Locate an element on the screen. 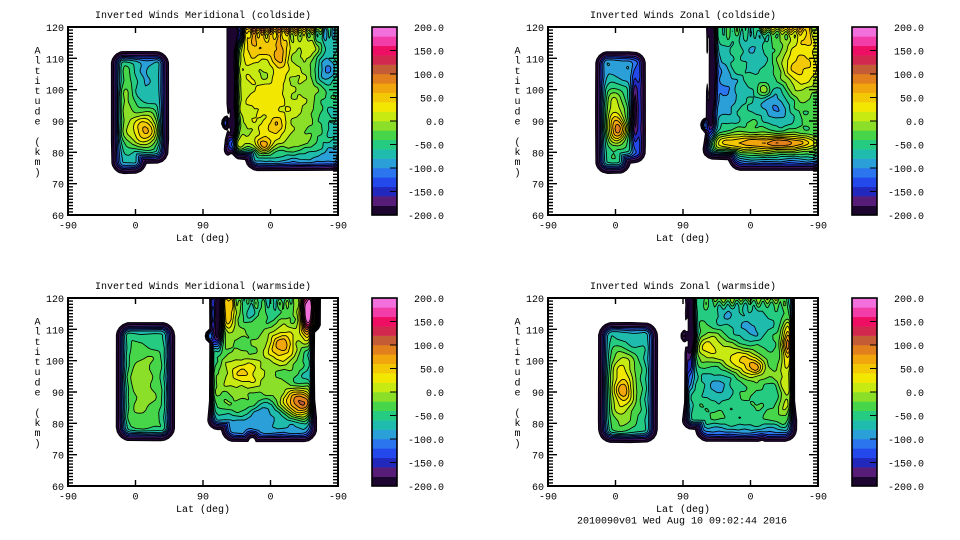 This screenshot has height=540, width=960. svg-text:Inverted Winds Zonal (coldside: Inverted Winds Zonal (coldside) is located at coordinates (683, 16).